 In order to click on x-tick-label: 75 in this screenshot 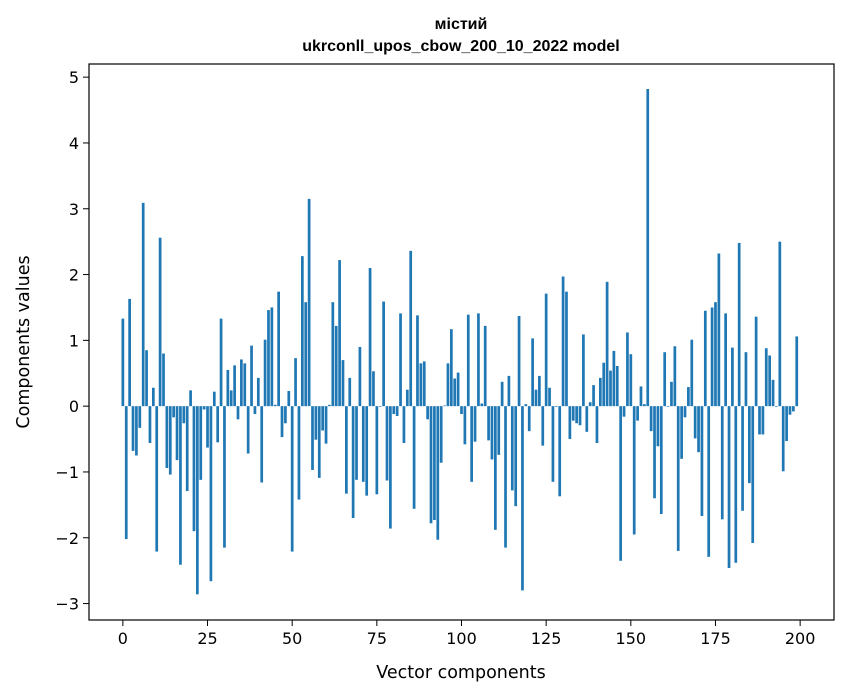, I will do `click(377, 638)`.